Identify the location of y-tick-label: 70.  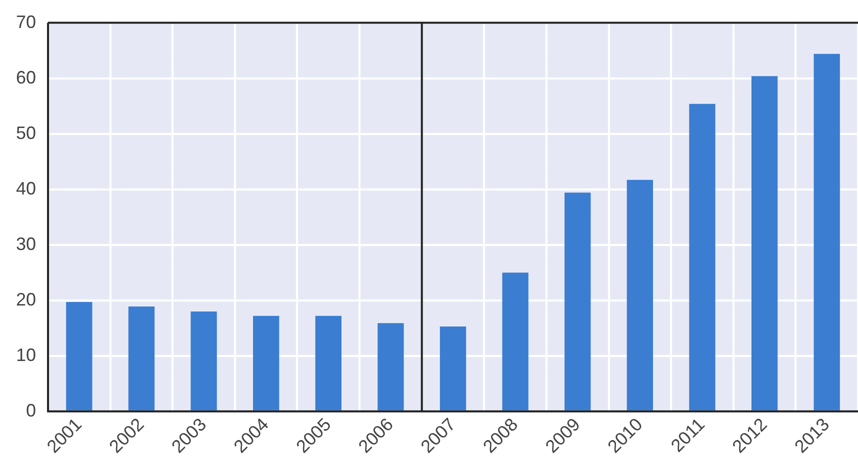
(26, 22).